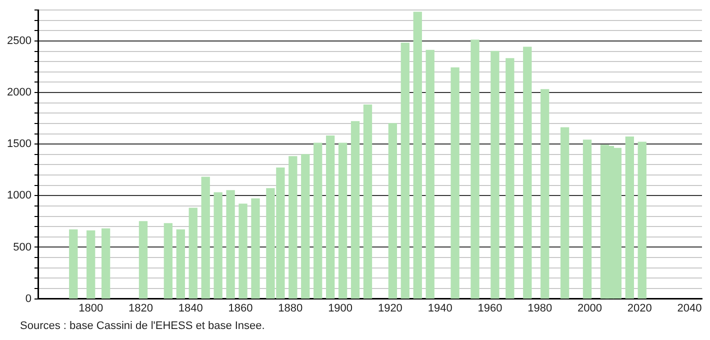 Image resolution: width=710 pixels, height=340 pixels. What do you see at coordinates (340, 308) in the screenshot?
I see `x-tick-label: 1900` at bounding box center [340, 308].